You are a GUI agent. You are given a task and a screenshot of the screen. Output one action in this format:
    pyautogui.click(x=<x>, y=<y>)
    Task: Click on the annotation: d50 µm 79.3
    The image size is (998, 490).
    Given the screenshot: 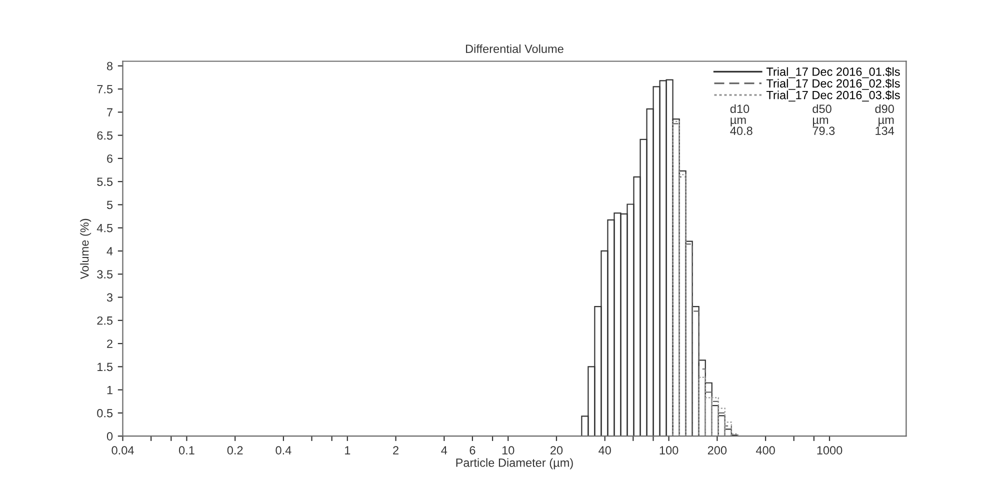 What is the action you would take?
    pyautogui.click(x=823, y=120)
    